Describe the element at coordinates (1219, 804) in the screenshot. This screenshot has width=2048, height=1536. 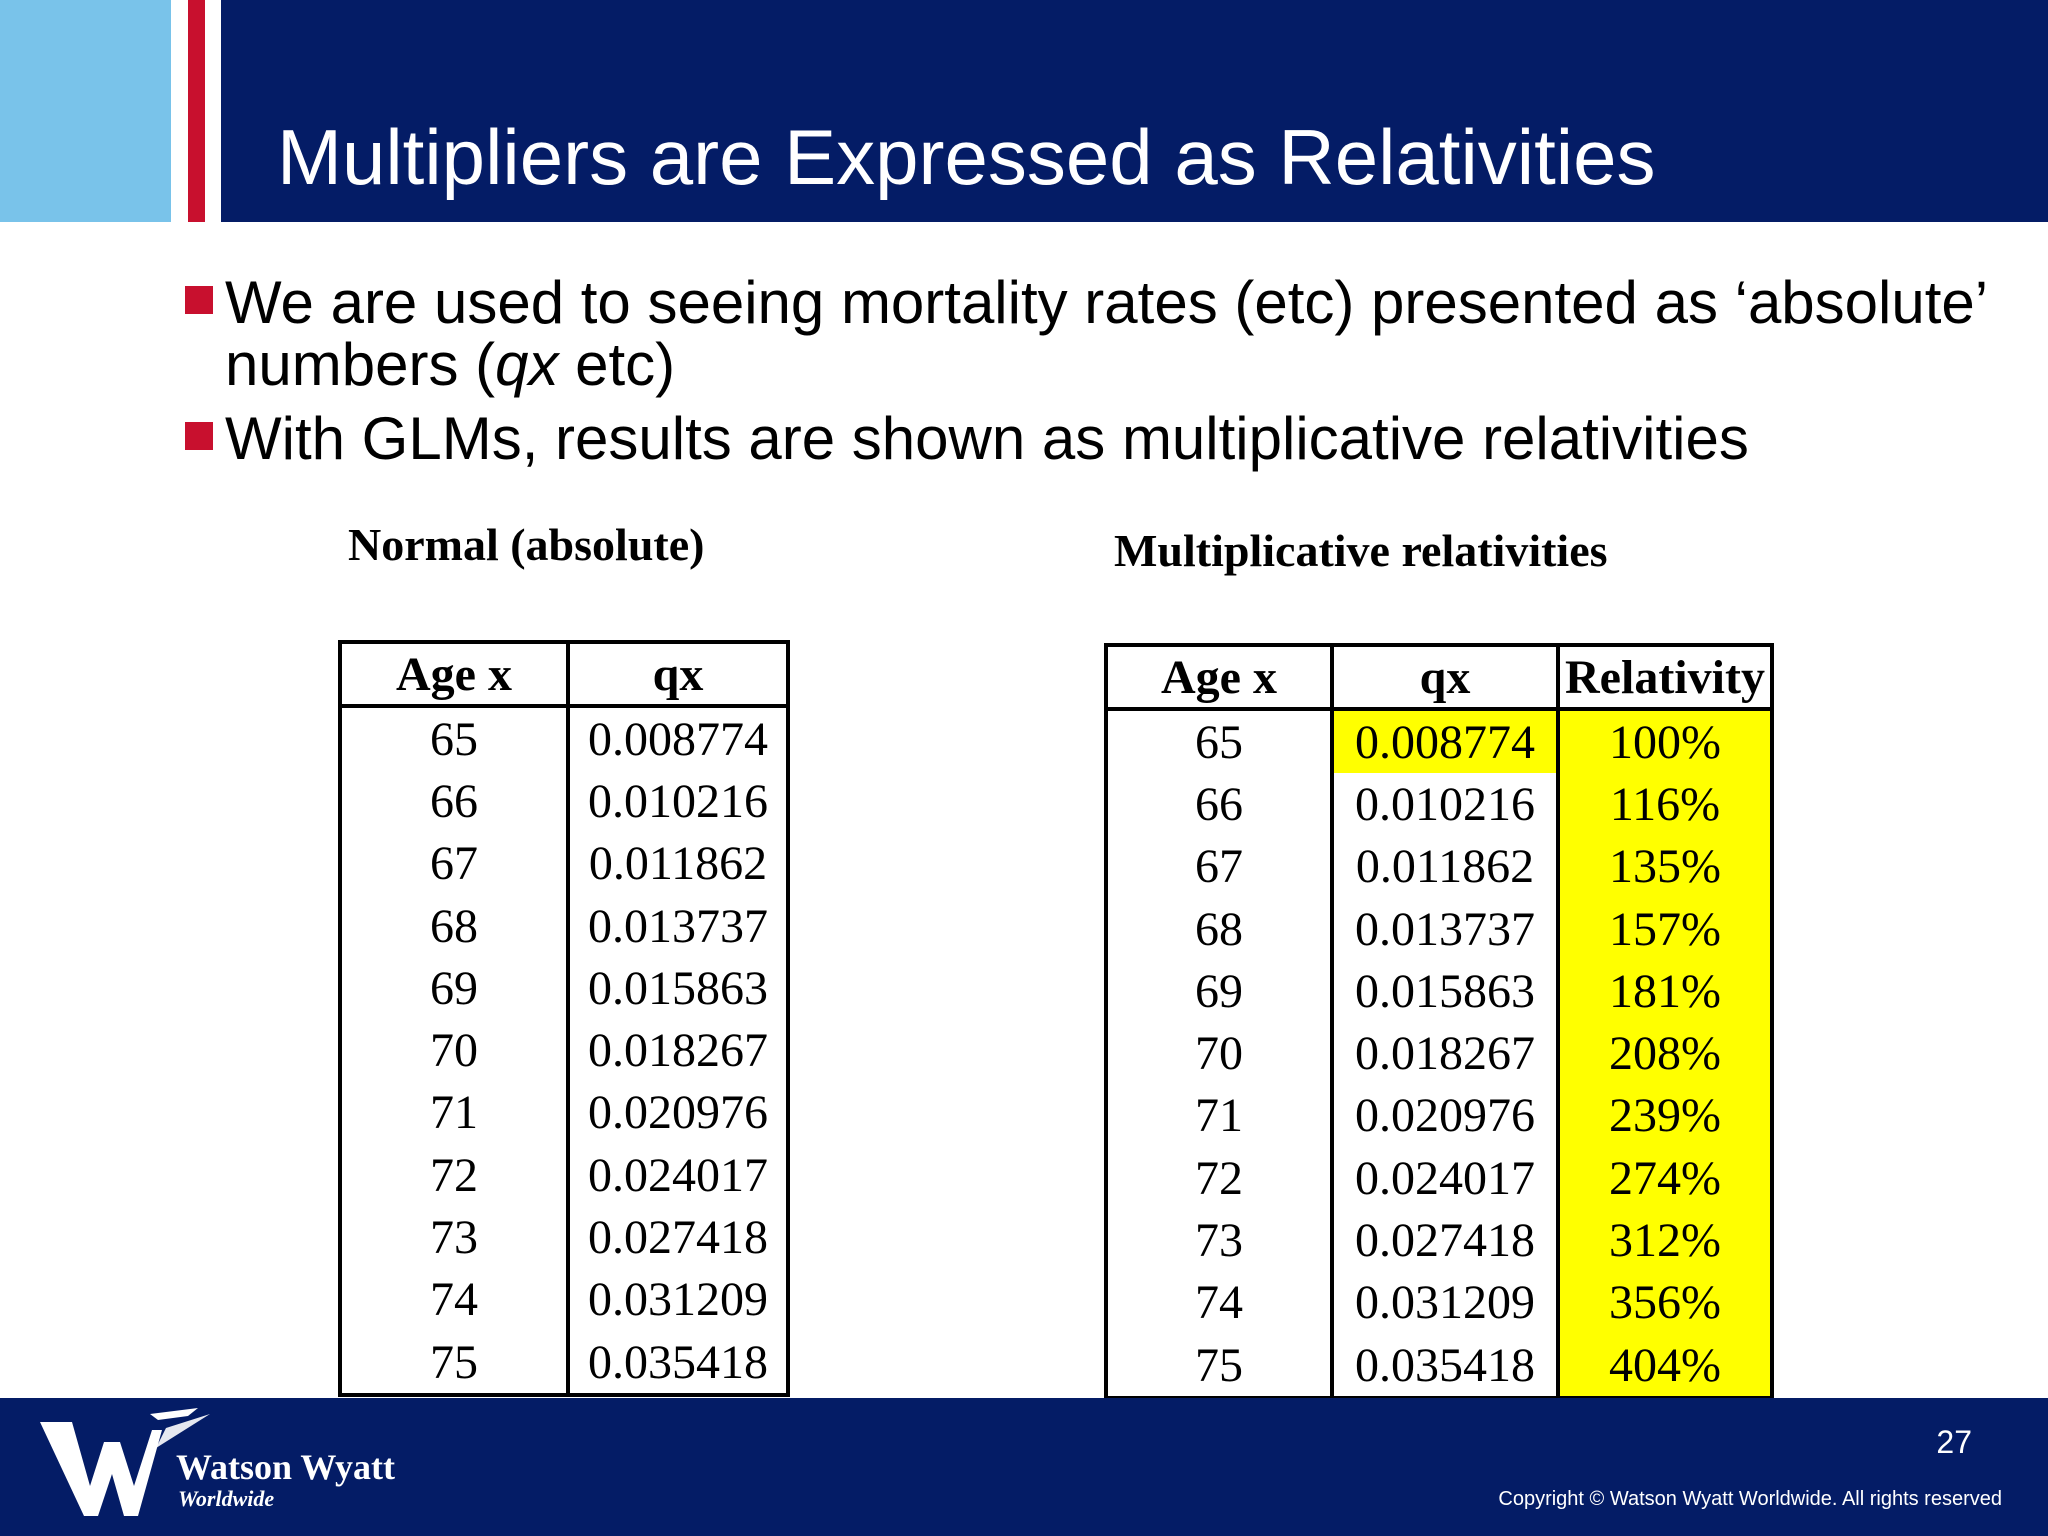
I see `table-cell: 66` at that location.